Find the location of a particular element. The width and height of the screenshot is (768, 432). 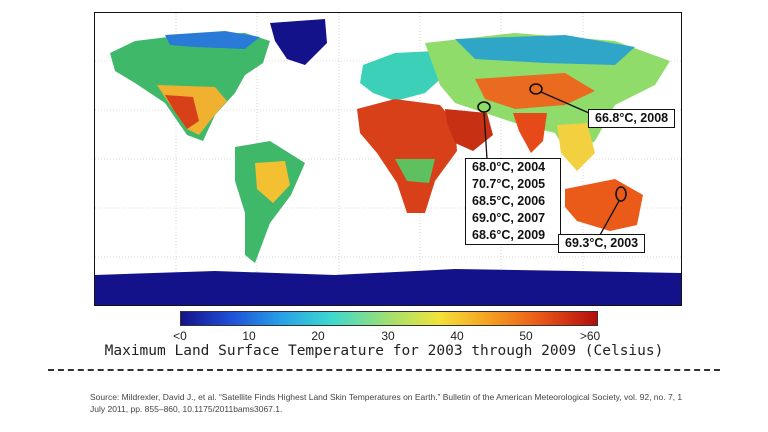

marker-australia is located at coordinates (621, 194).